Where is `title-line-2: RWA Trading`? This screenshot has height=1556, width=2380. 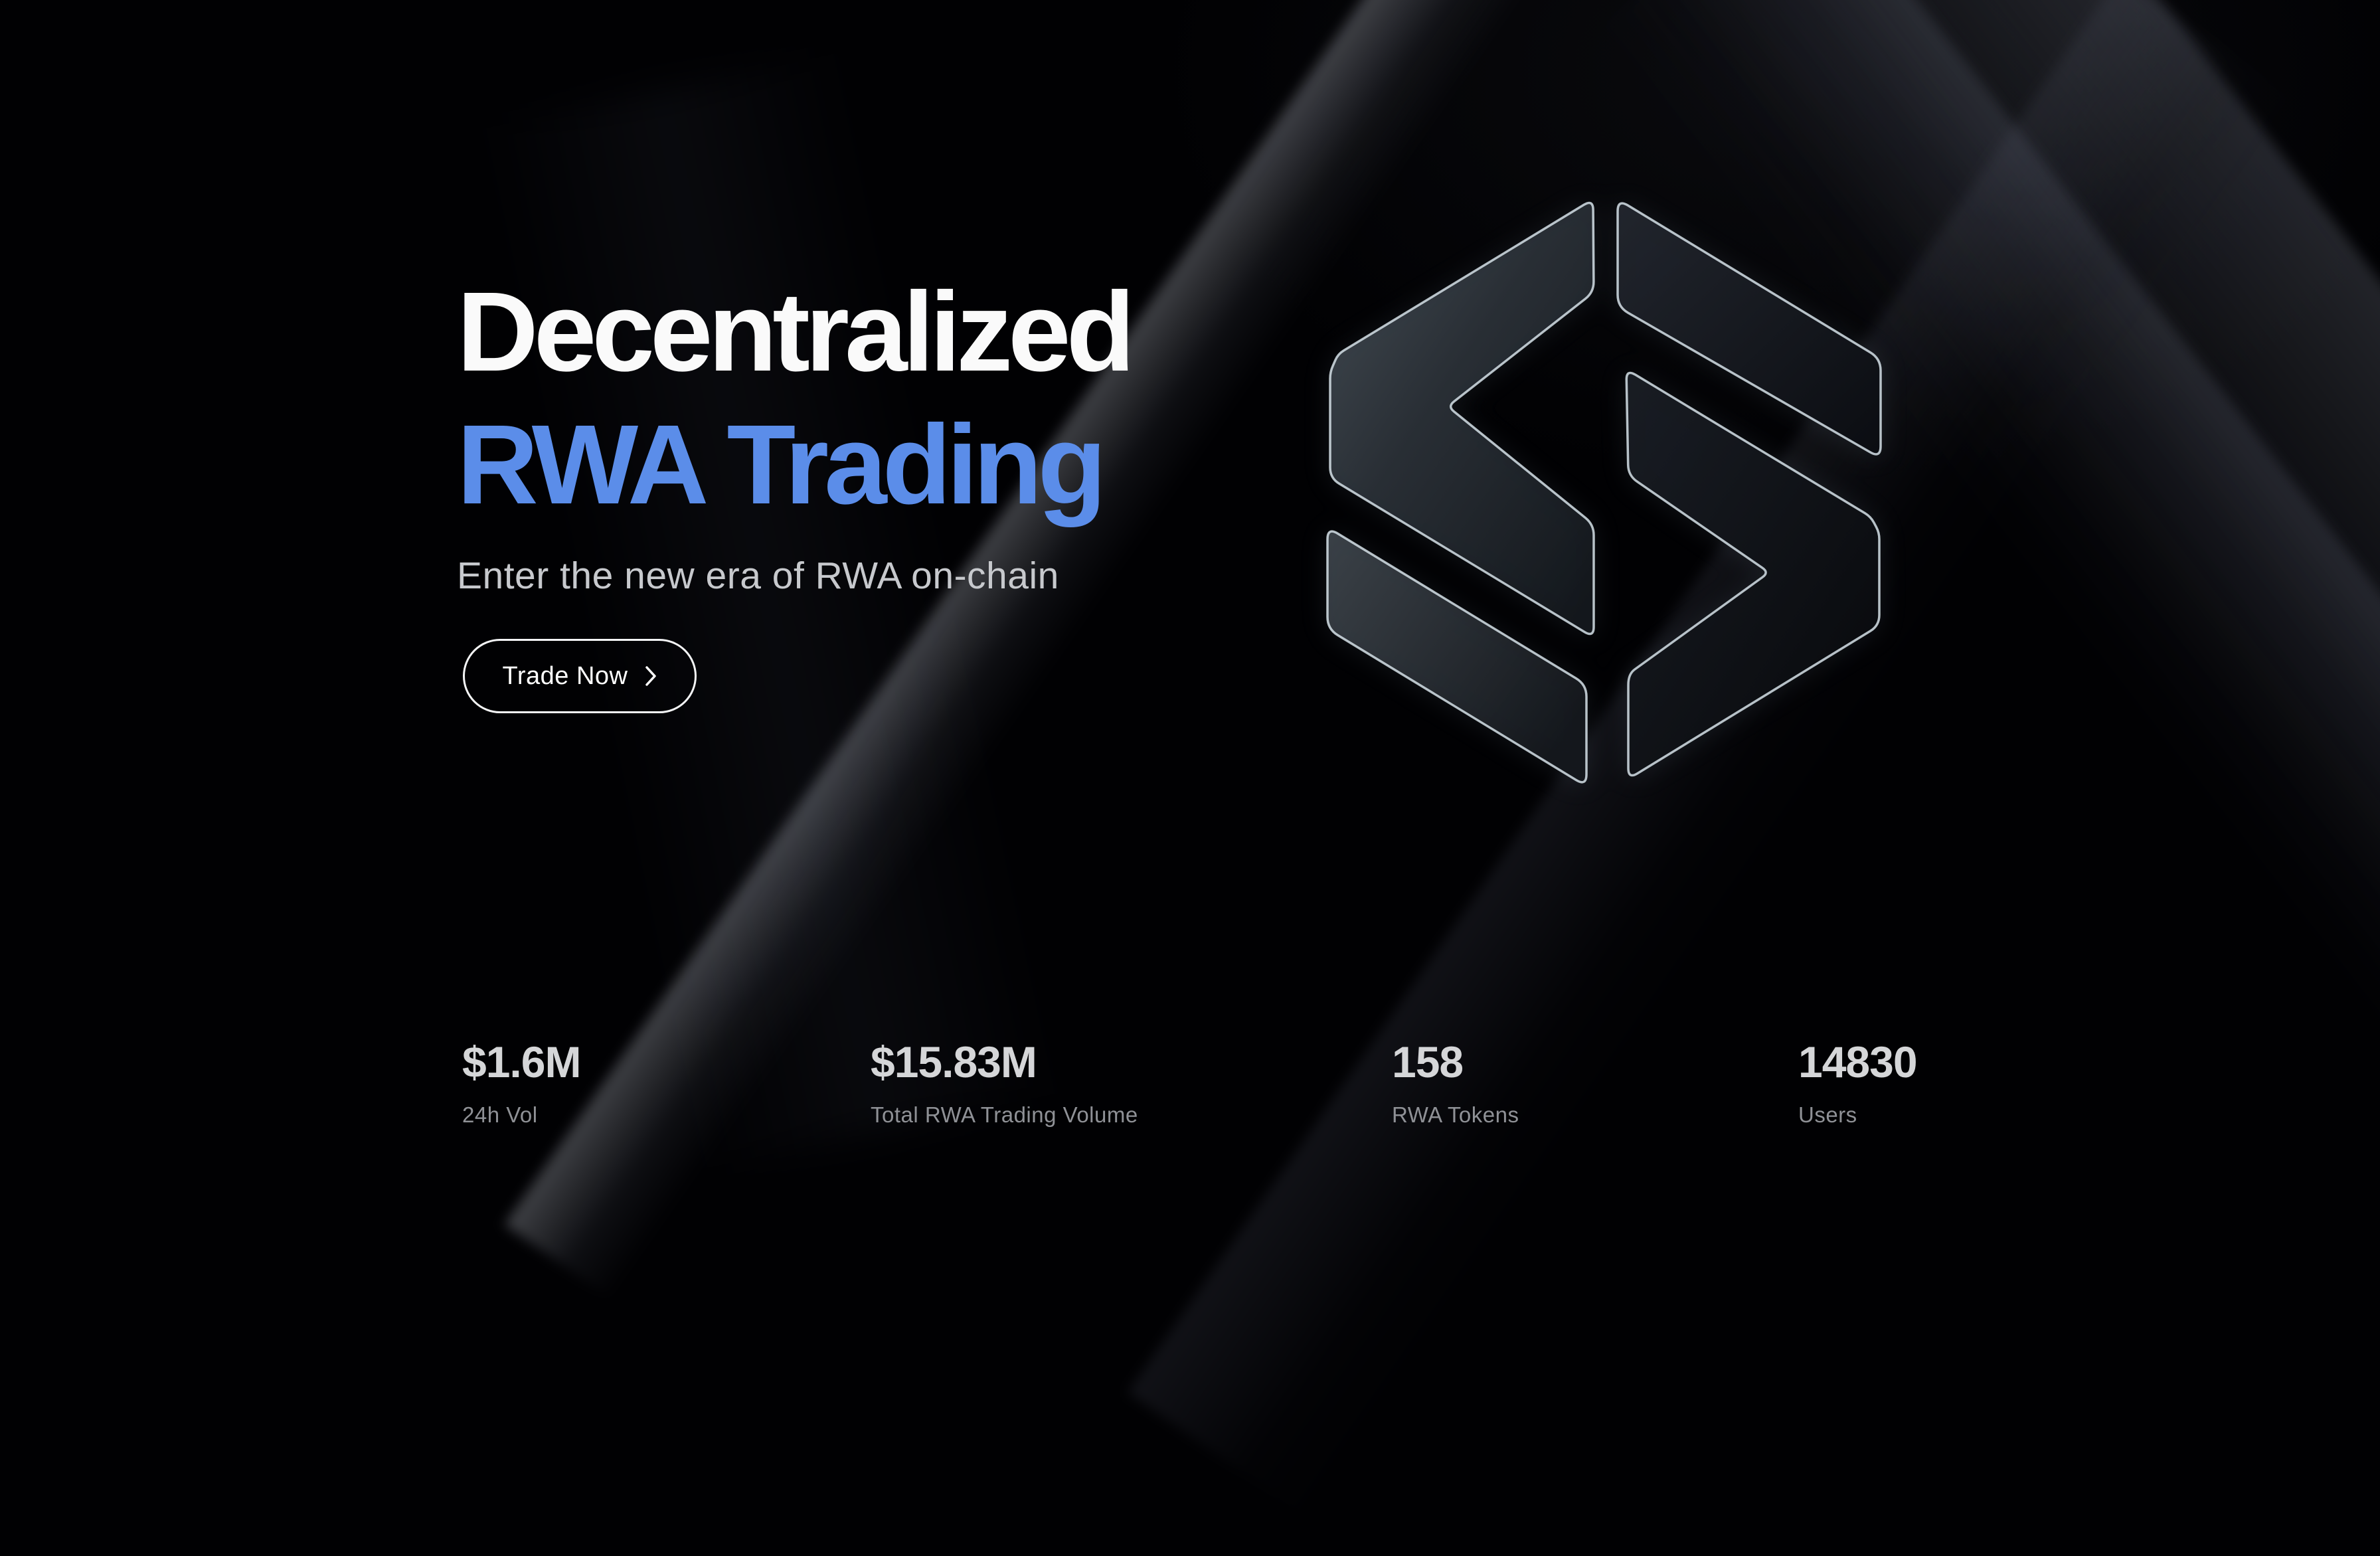 title-line-2: RWA Trading is located at coordinates (781, 465).